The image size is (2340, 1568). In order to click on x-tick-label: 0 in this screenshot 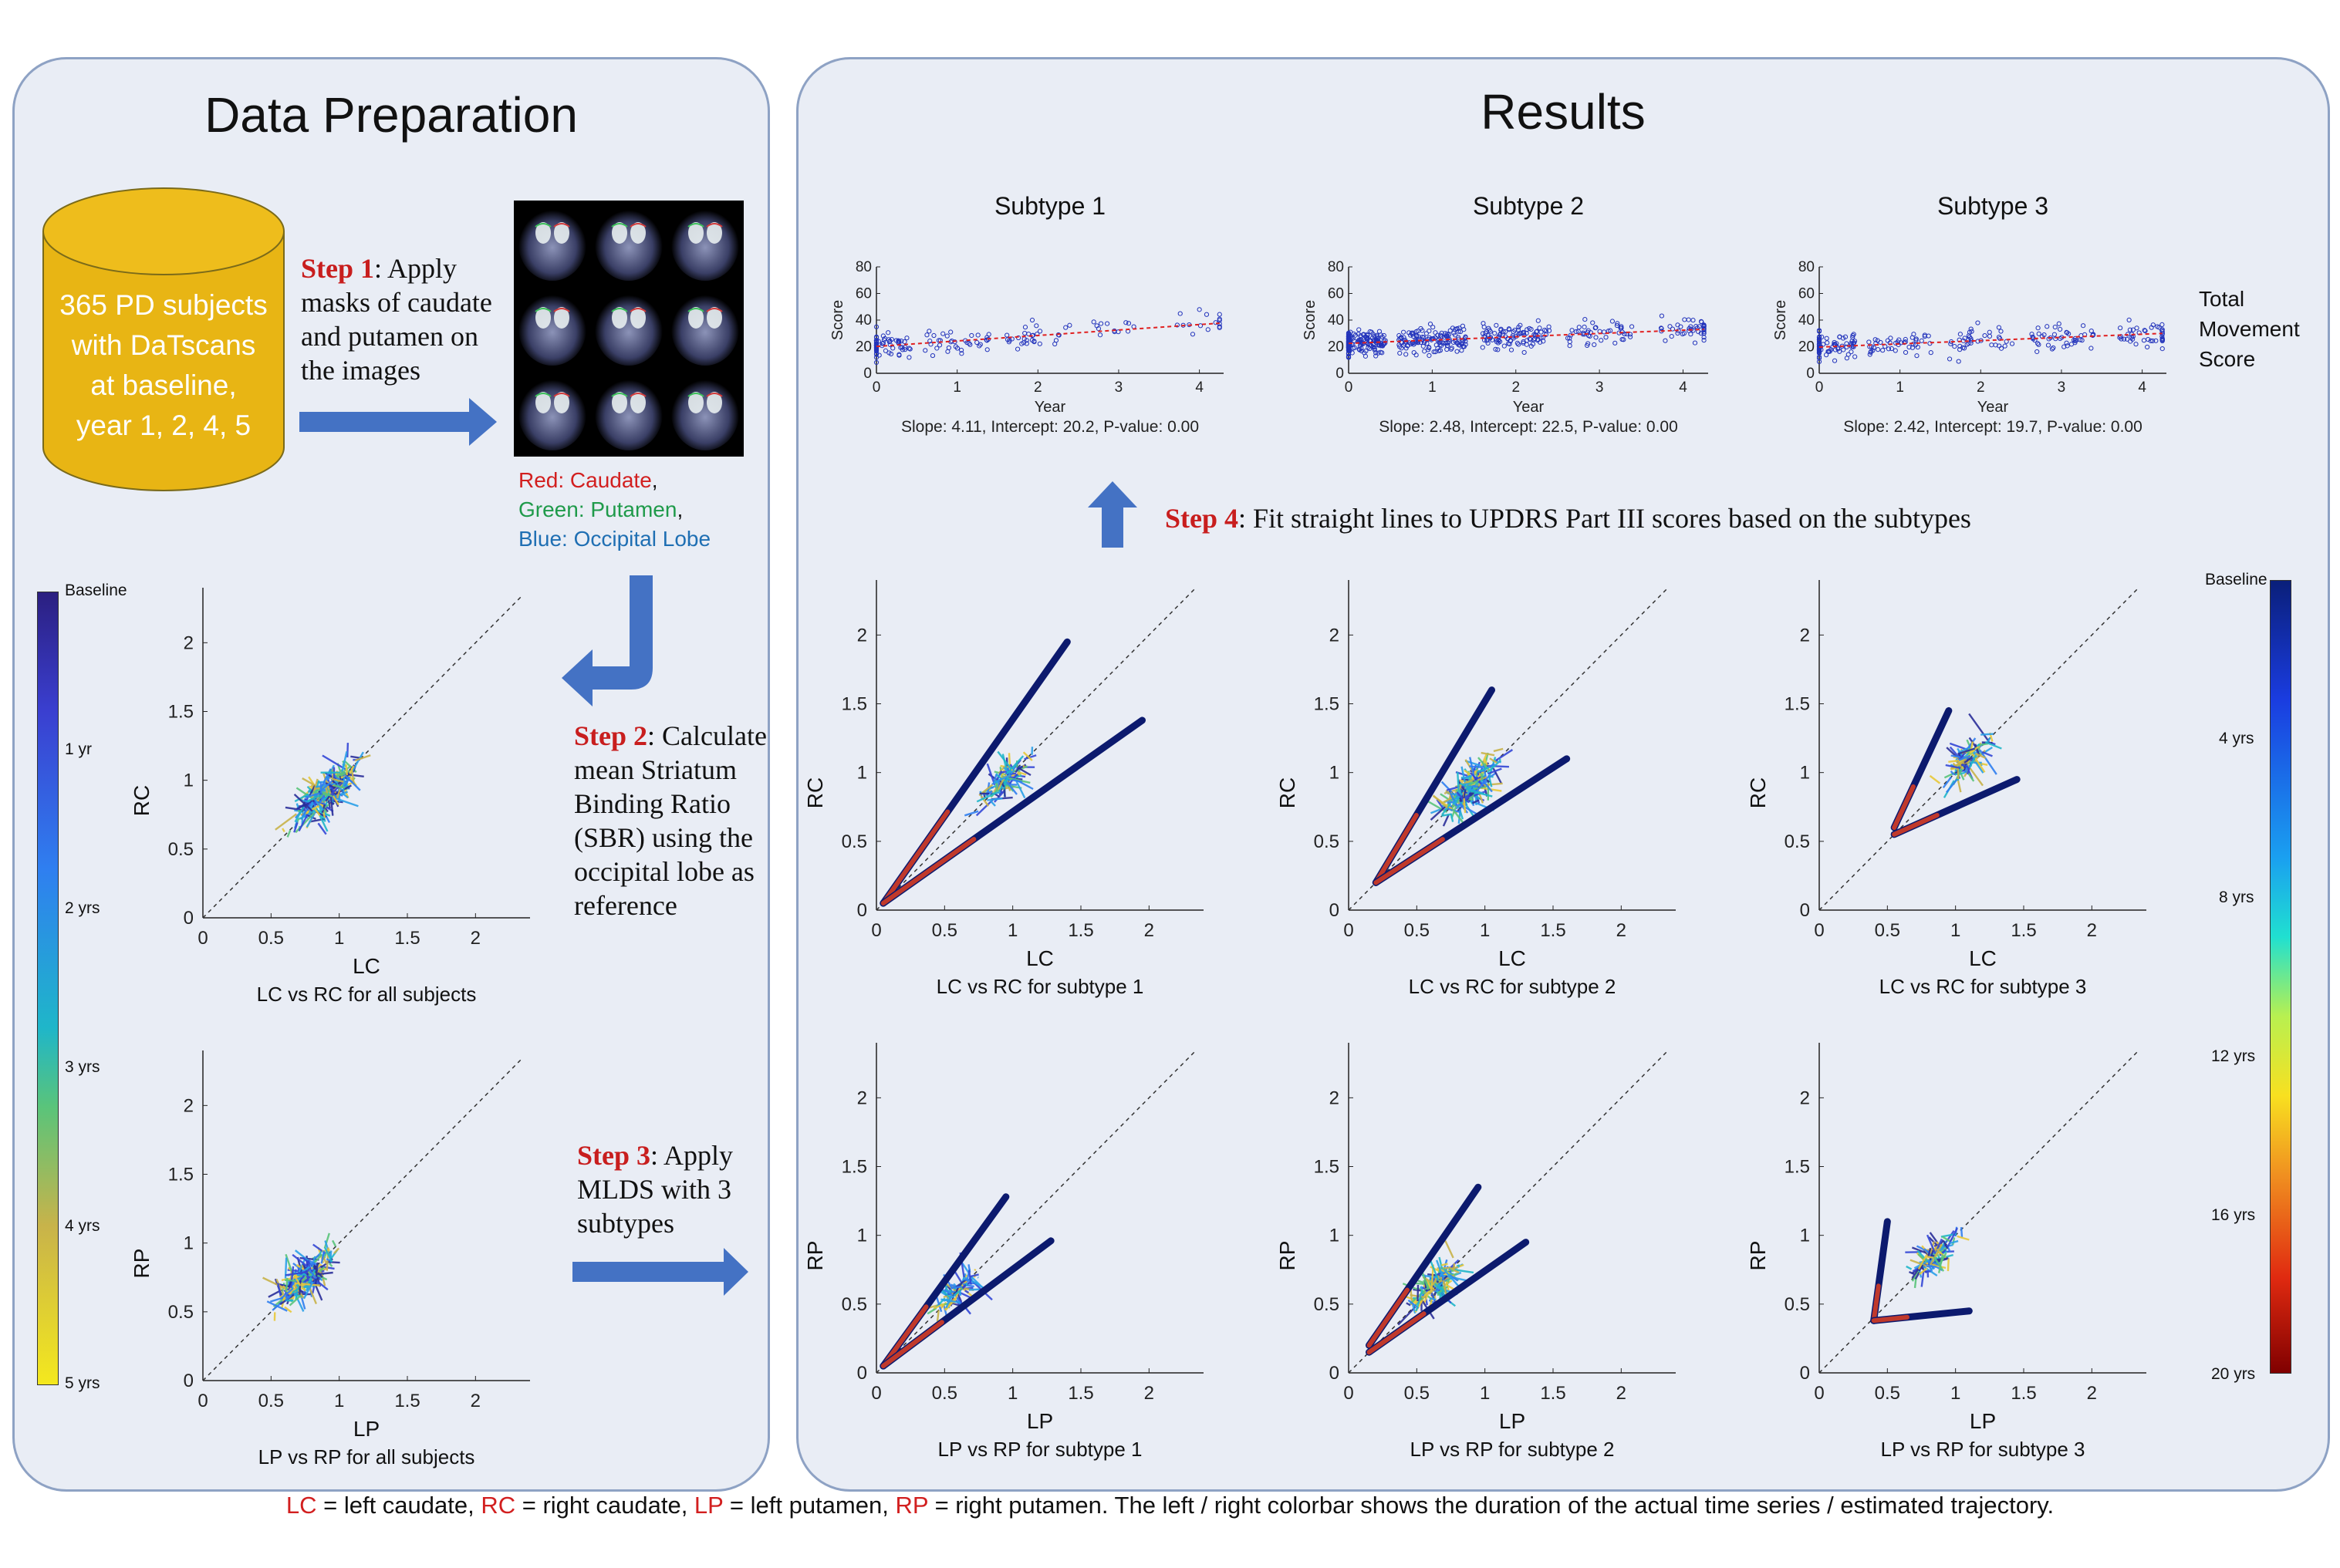, I will do `click(1348, 931)`.